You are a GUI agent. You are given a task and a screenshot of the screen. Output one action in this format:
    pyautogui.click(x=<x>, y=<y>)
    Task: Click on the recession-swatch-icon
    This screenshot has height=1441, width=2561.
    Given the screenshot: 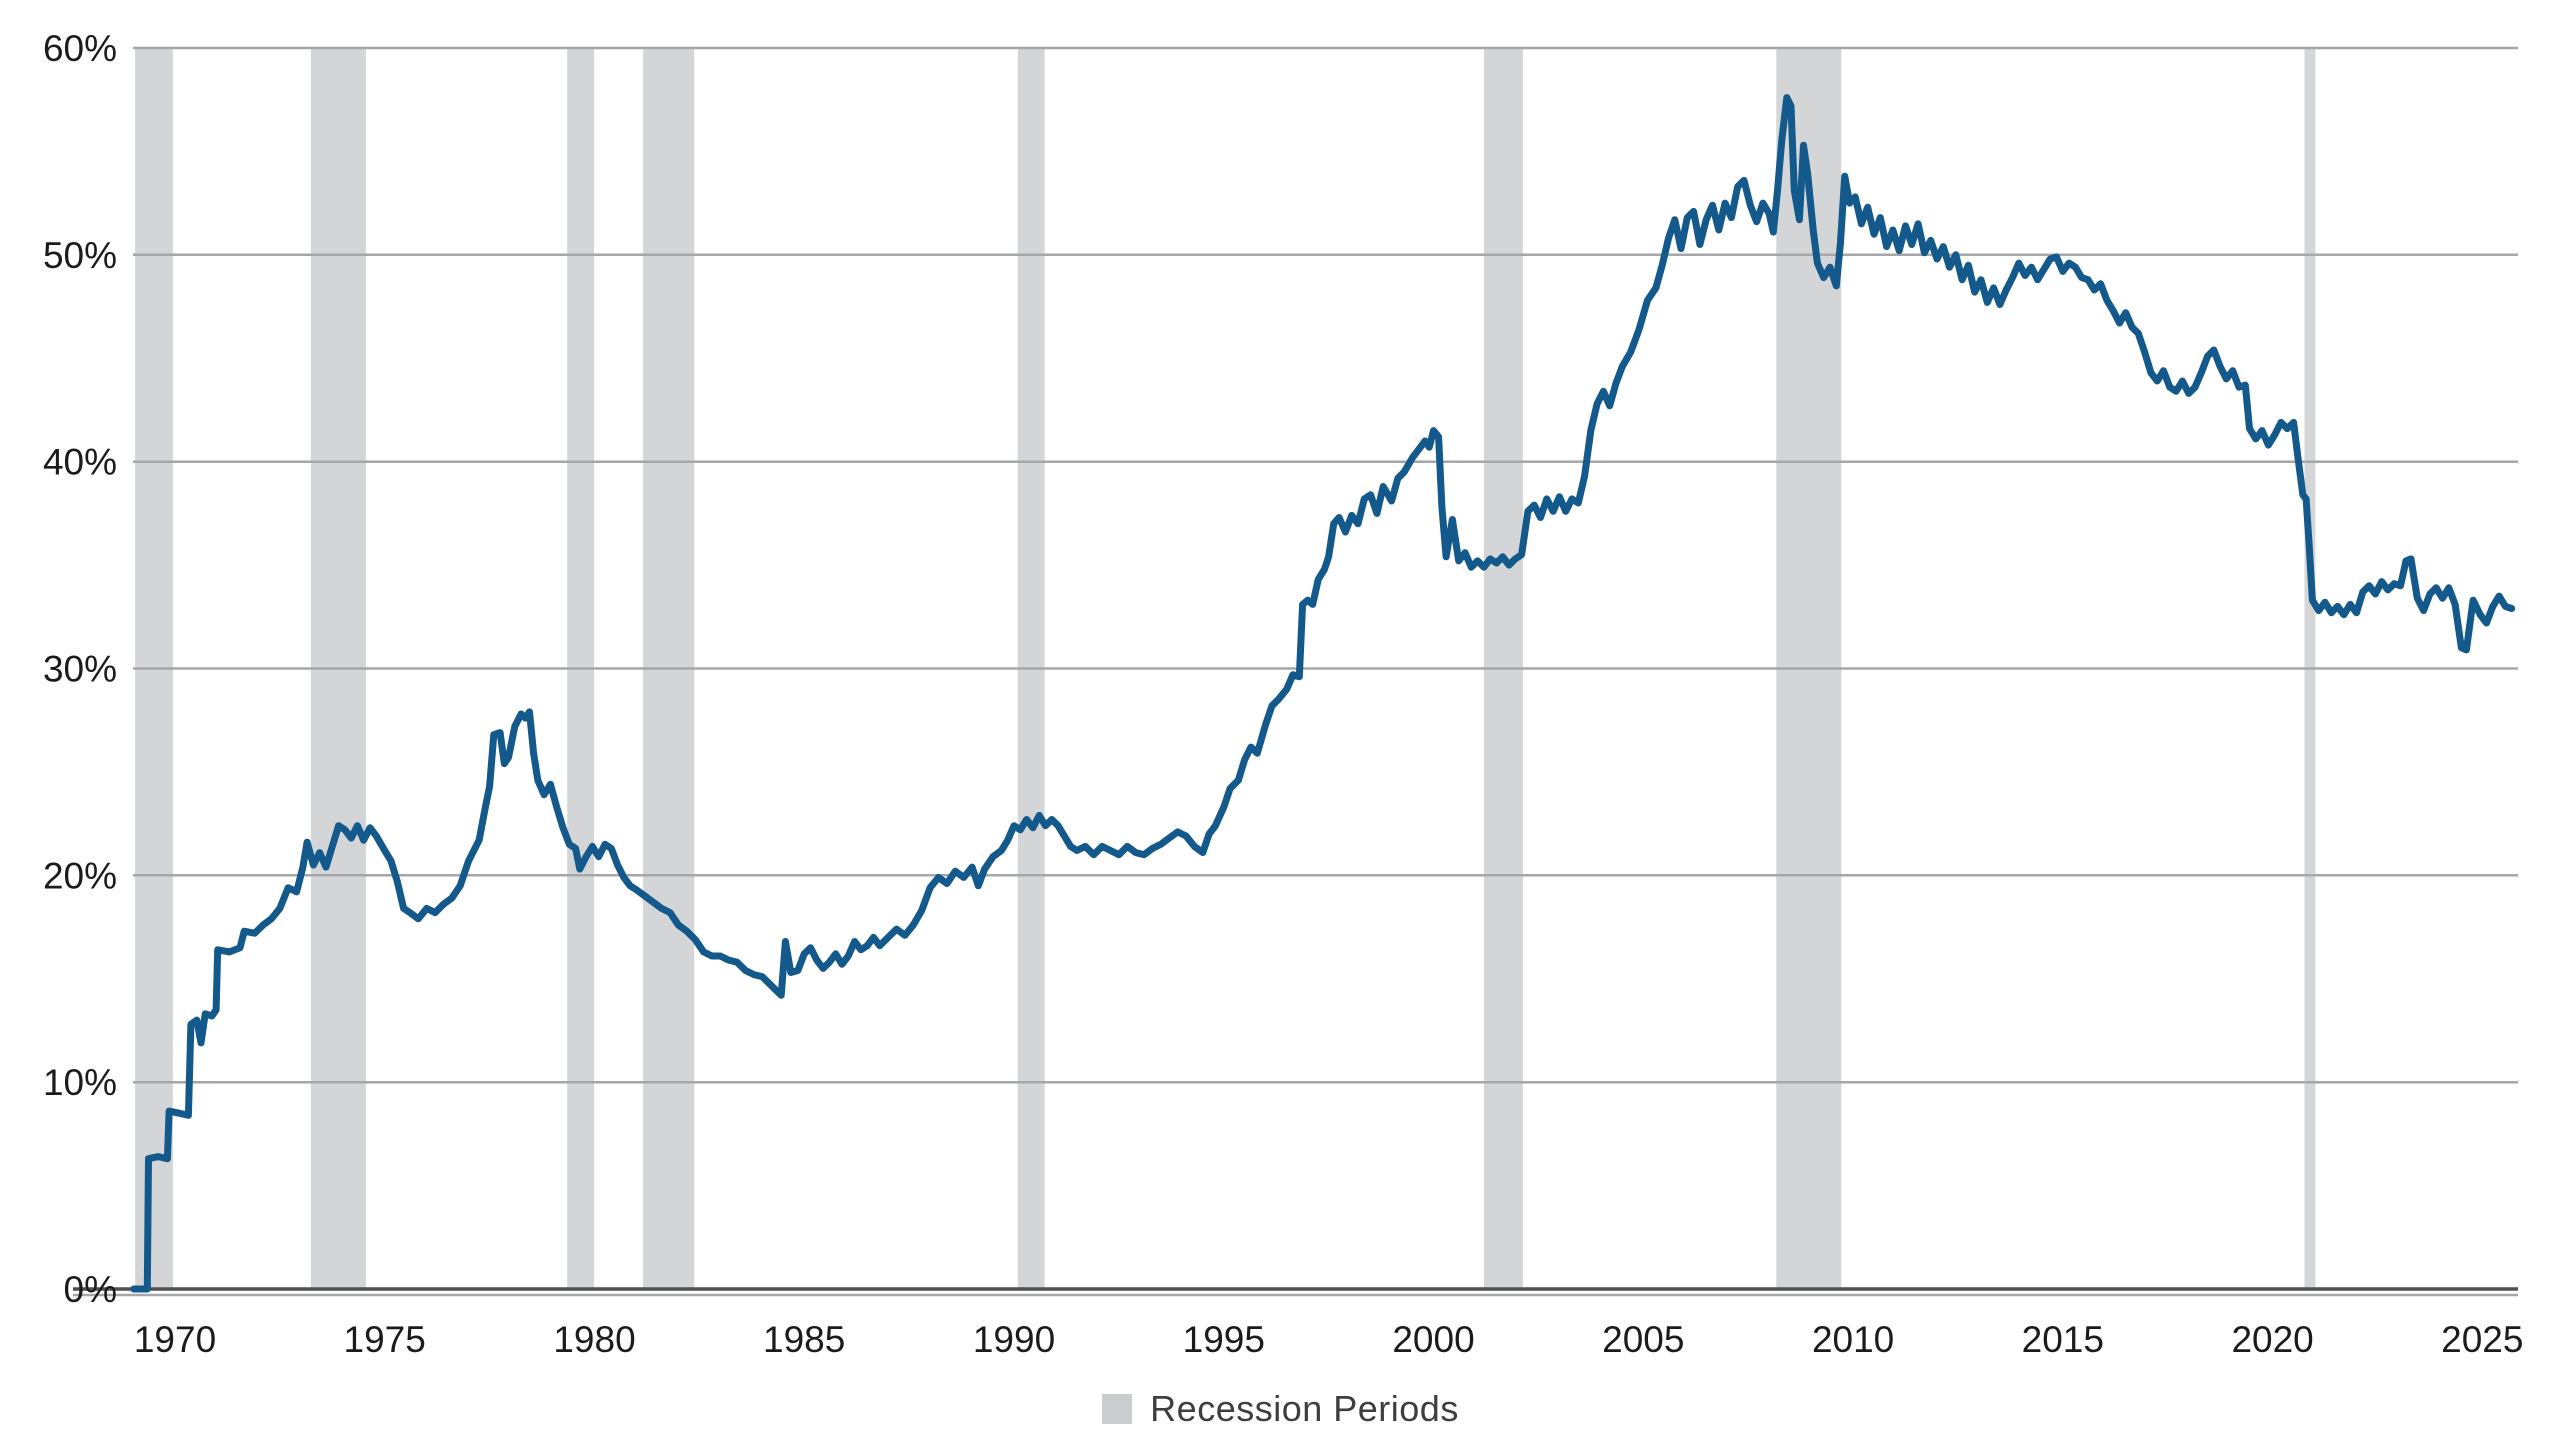 What is the action you would take?
    pyautogui.click(x=1117, y=1409)
    